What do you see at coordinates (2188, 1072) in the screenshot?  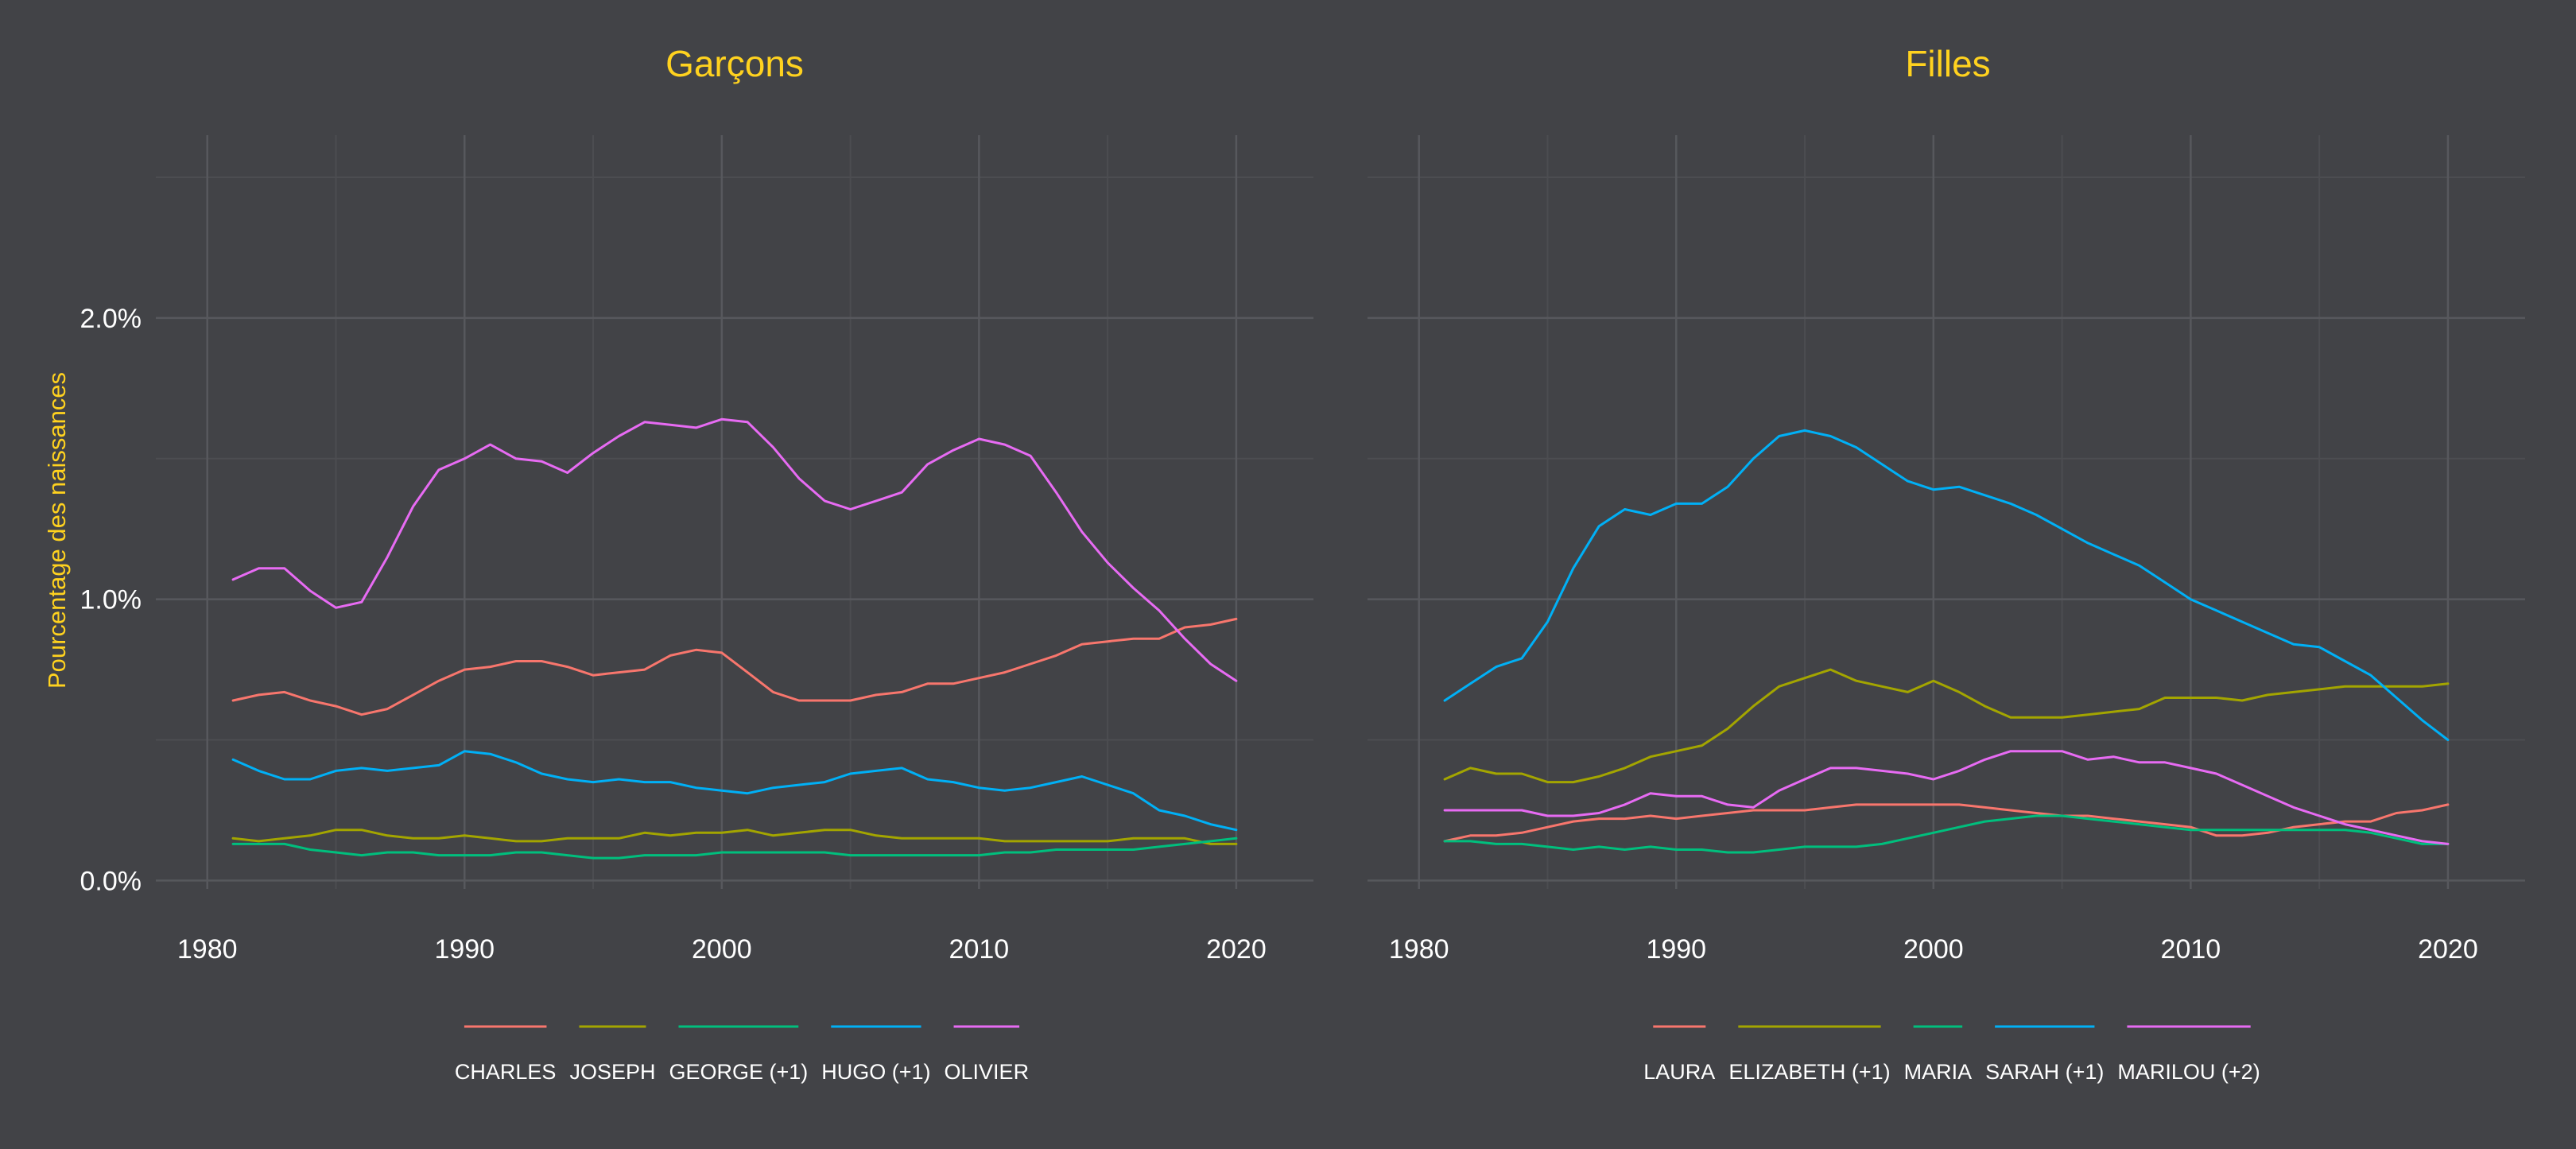 I see `legend-label: MARILOU (+2)` at bounding box center [2188, 1072].